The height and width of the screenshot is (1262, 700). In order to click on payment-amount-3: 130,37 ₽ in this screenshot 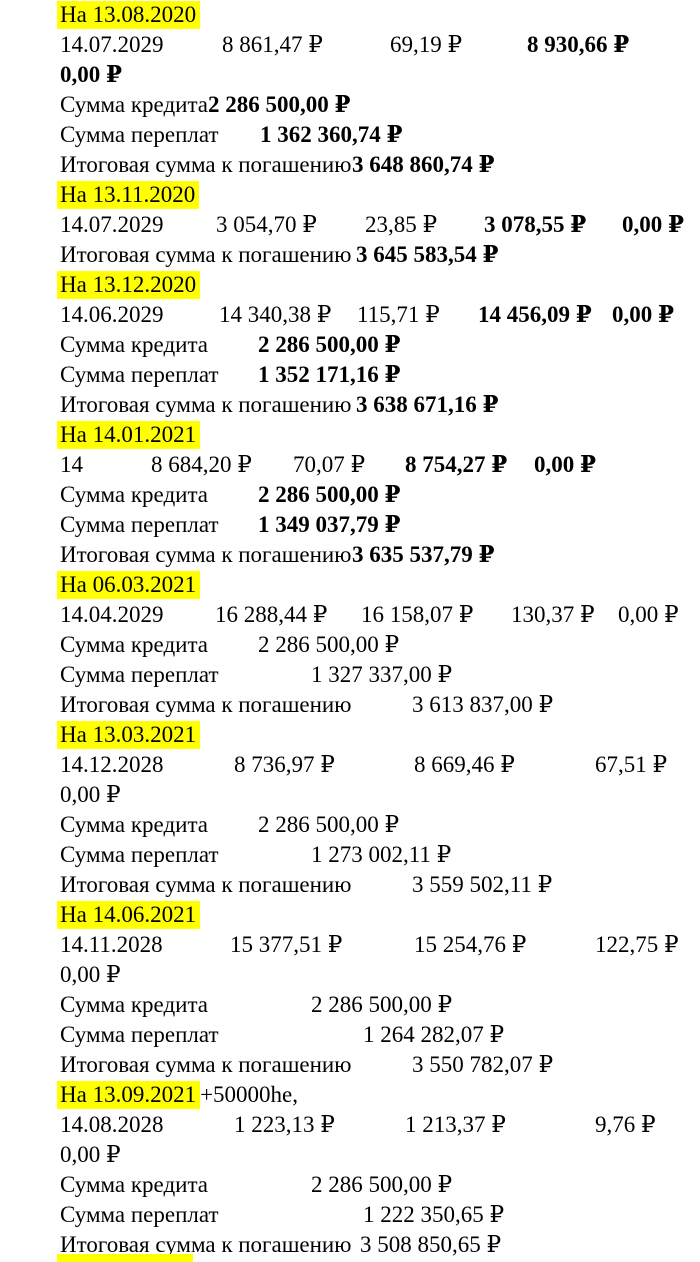, I will do `click(553, 614)`.